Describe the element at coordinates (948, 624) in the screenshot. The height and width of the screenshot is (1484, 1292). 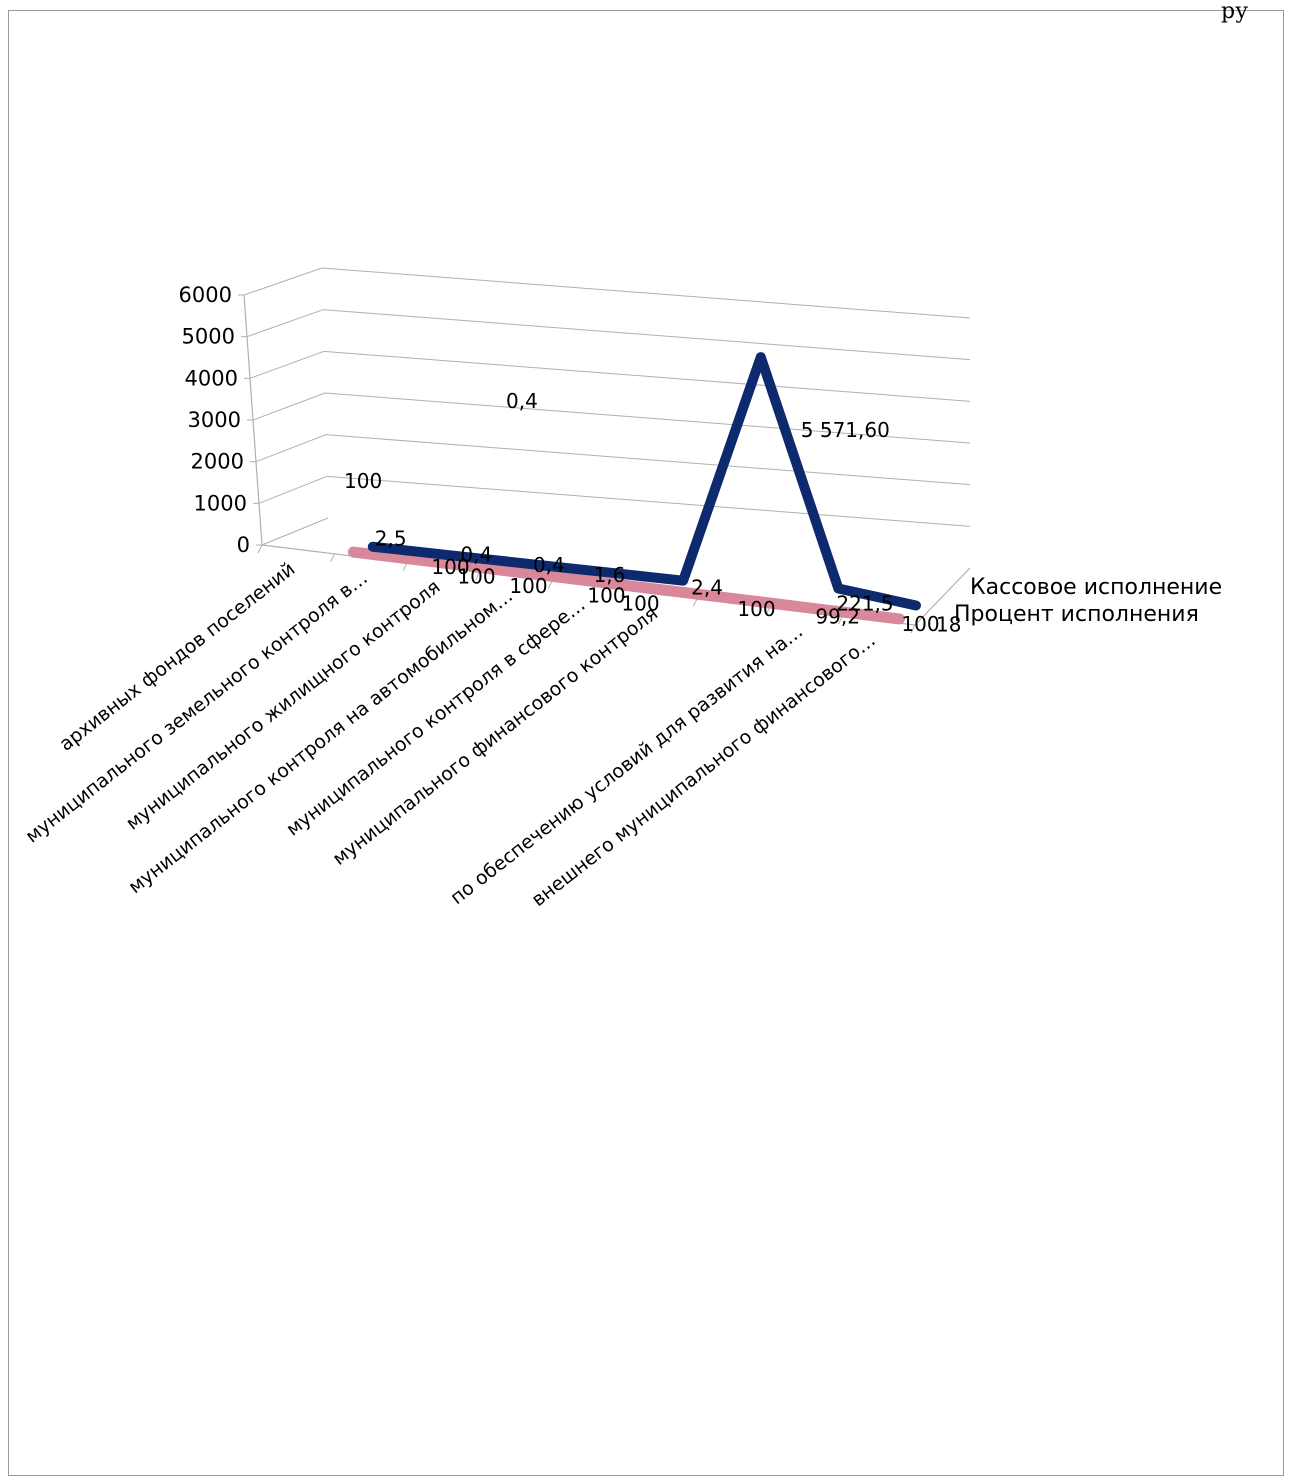
I see `data-label-kassovoe: 18` at that location.